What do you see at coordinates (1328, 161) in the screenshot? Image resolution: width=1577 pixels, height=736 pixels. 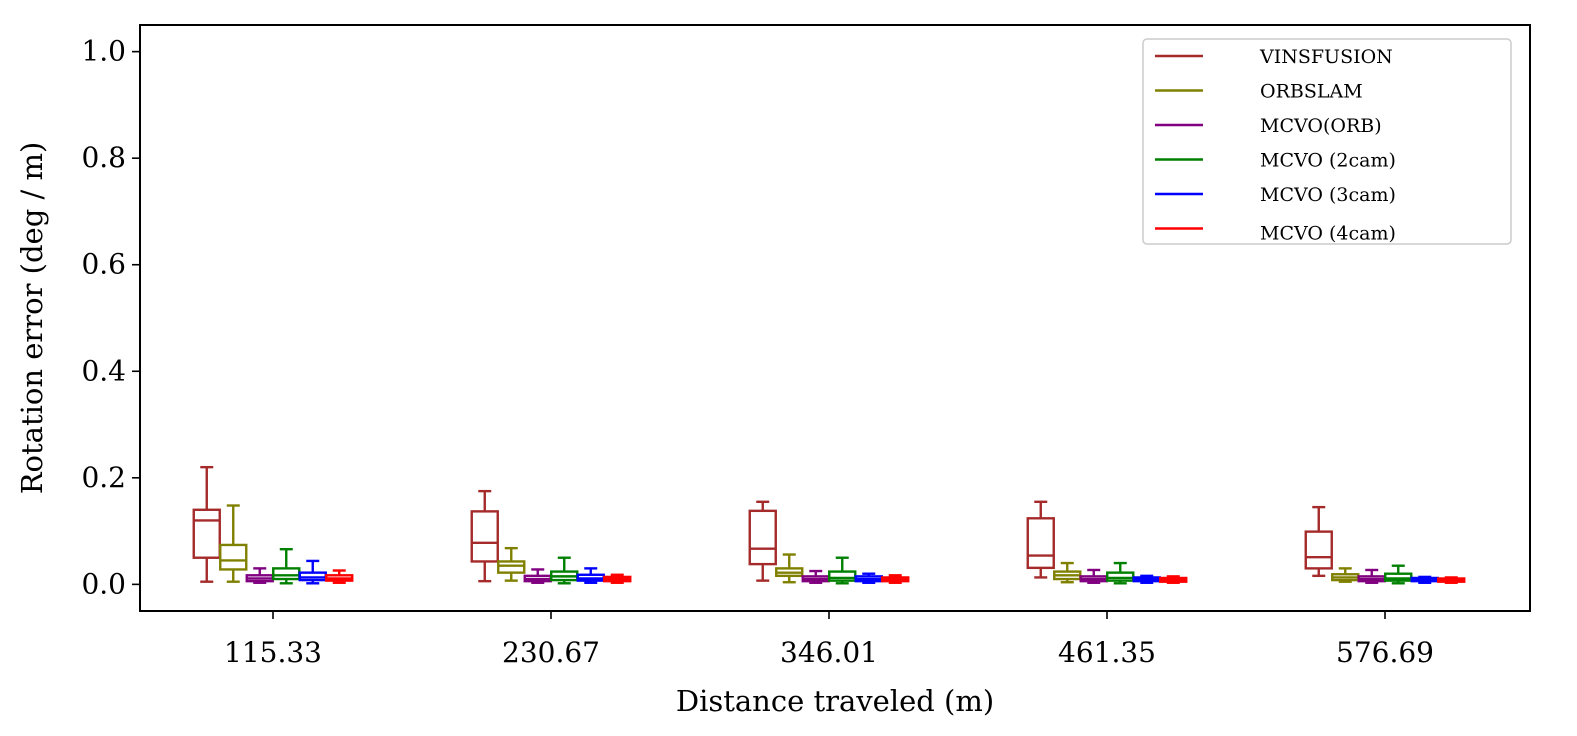 I see `legend-label: MCVO (2cam)` at bounding box center [1328, 161].